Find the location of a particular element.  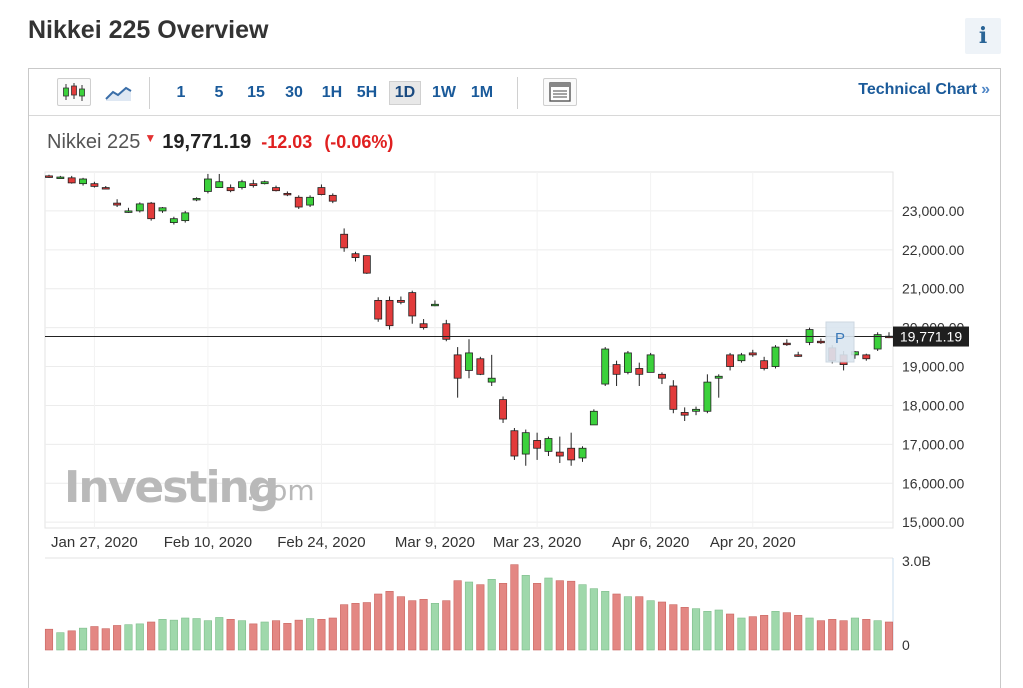

timeframe-1h: 1H is located at coordinates (332, 92).